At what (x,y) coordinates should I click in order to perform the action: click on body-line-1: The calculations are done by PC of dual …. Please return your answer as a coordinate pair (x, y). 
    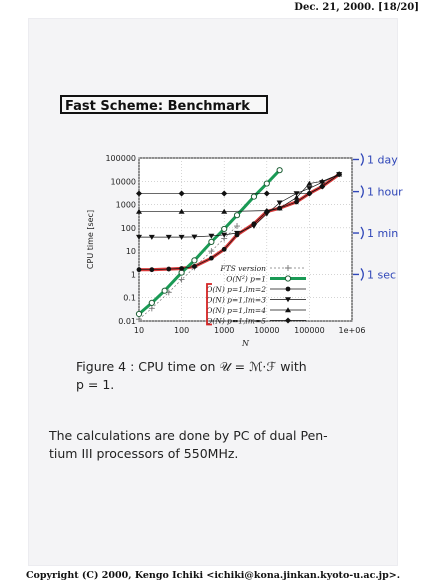
    Looking at the image, I should click on (188, 435).